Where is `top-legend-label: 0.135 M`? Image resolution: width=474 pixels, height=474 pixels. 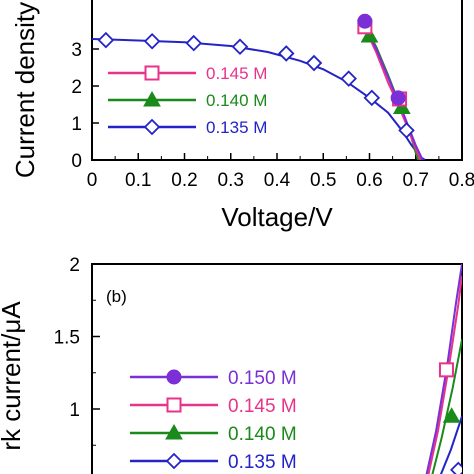 top-legend-label: 0.135 M is located at coordinates (236, 127).